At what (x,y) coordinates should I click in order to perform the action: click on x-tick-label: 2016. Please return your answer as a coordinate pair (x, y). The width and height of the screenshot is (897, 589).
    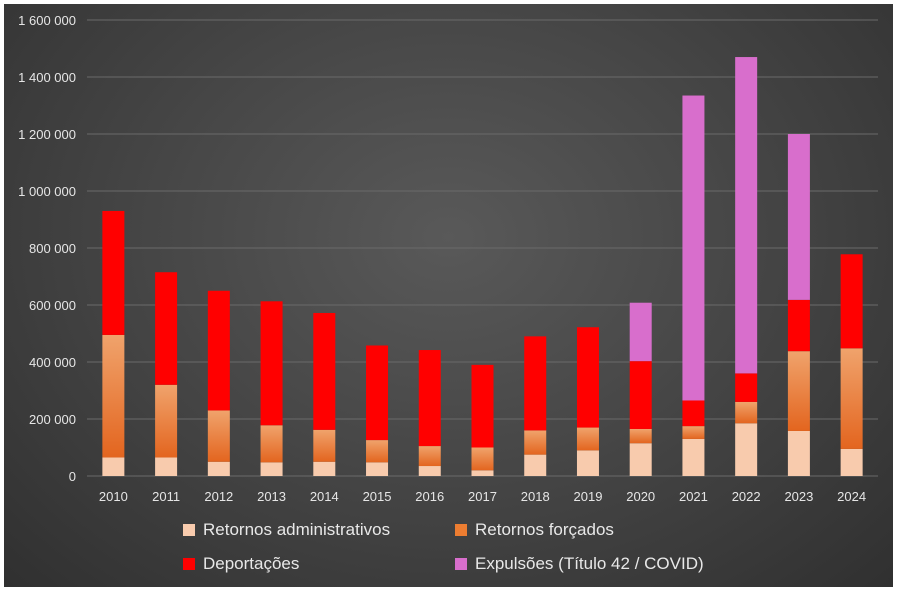
    Looking at the image, I should click on (429, 496).